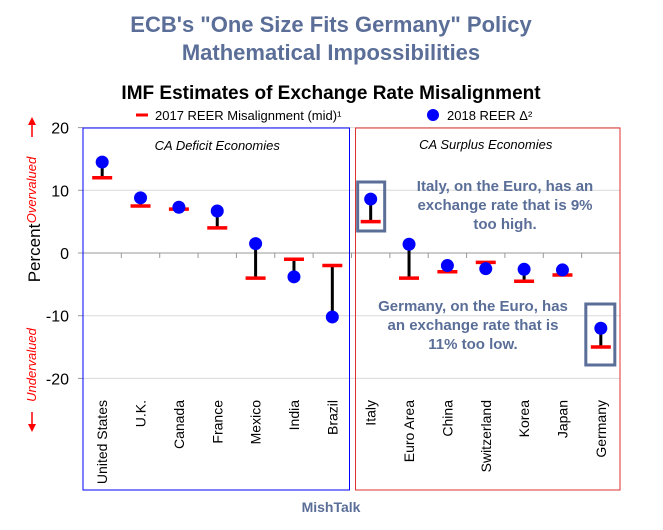  What do you see at coordinates (179, 424) in the screenshot?
I see `x-tick-label: Canada` at bounding box center [179, 424].